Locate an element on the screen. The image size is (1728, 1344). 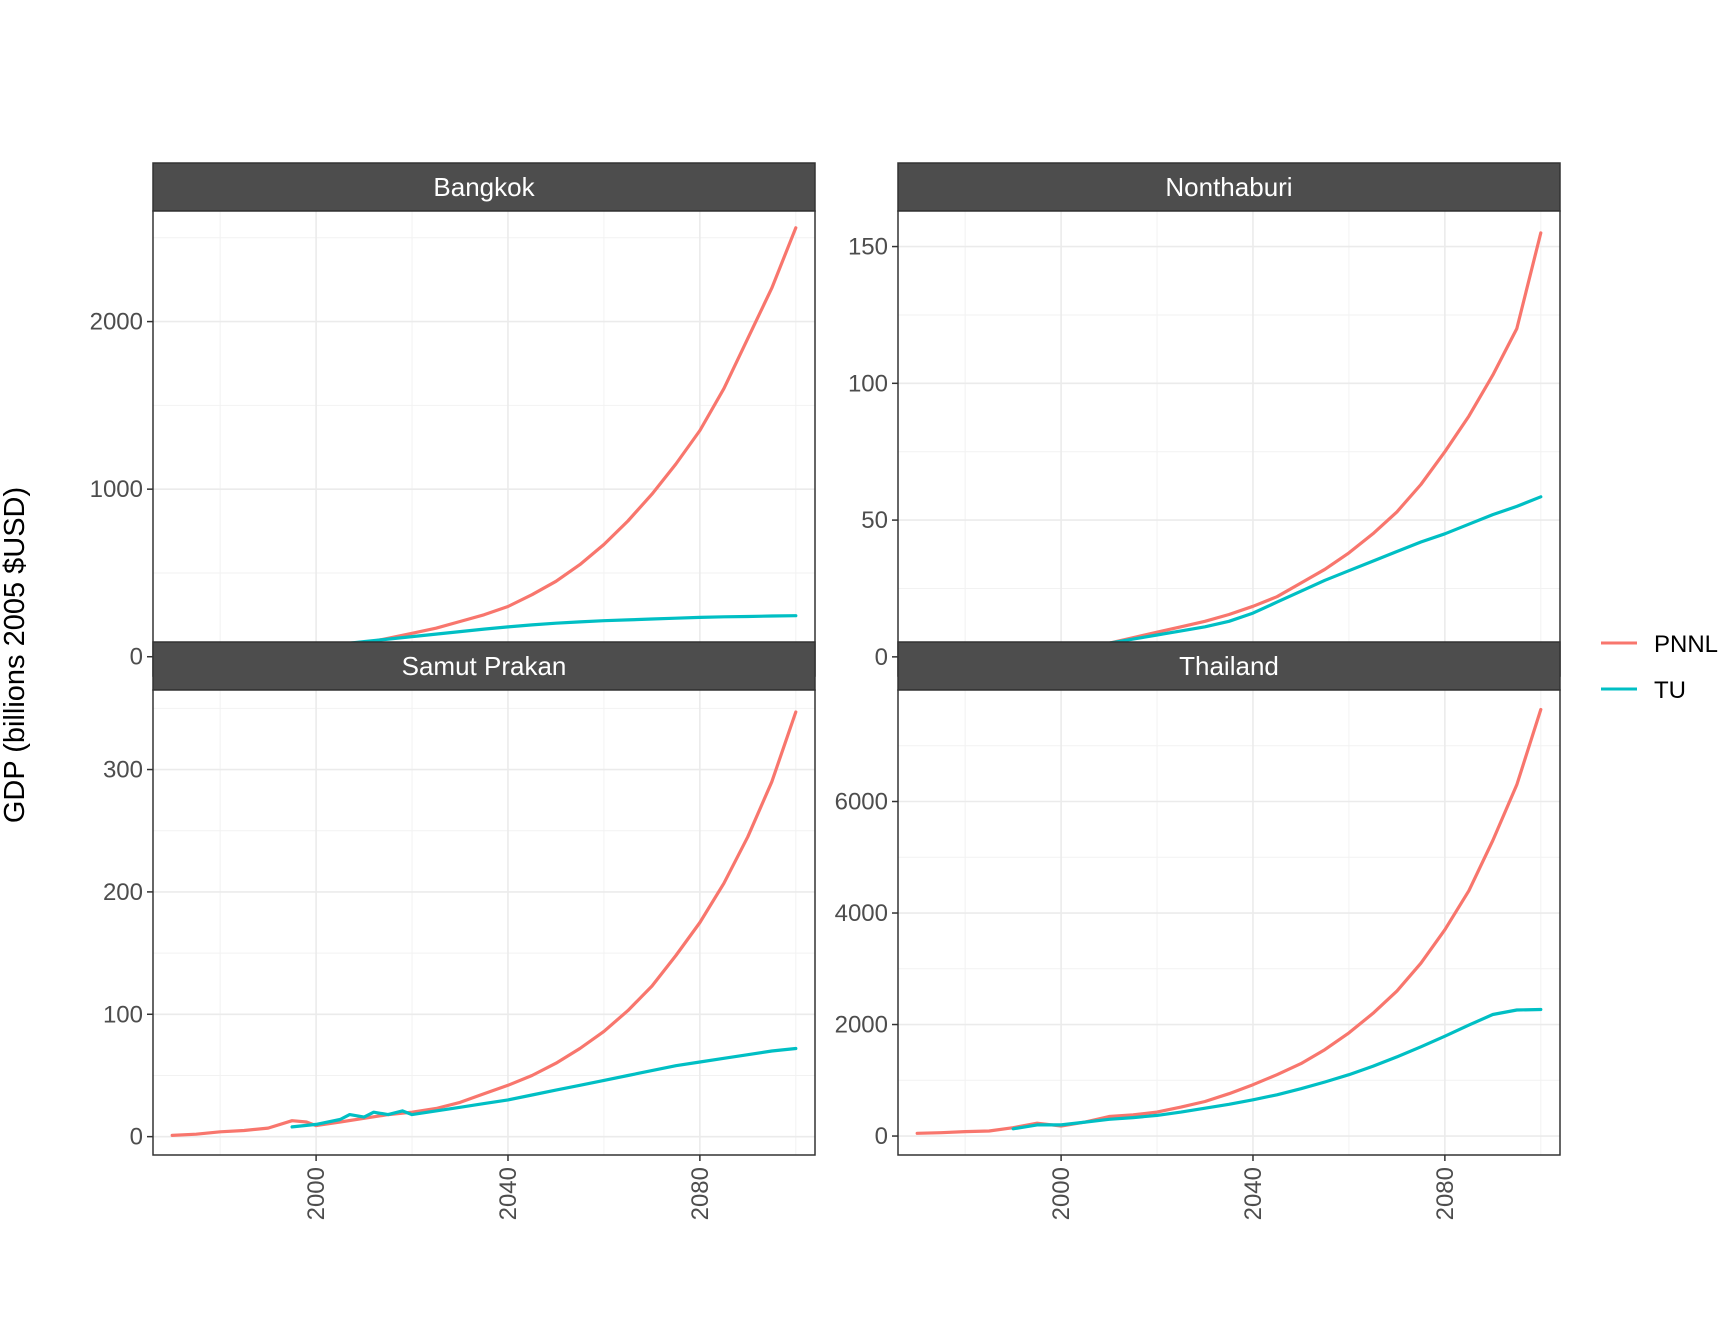
strip-label-samut-prakan: Samut Prakan is located at coordinates (484, 666).